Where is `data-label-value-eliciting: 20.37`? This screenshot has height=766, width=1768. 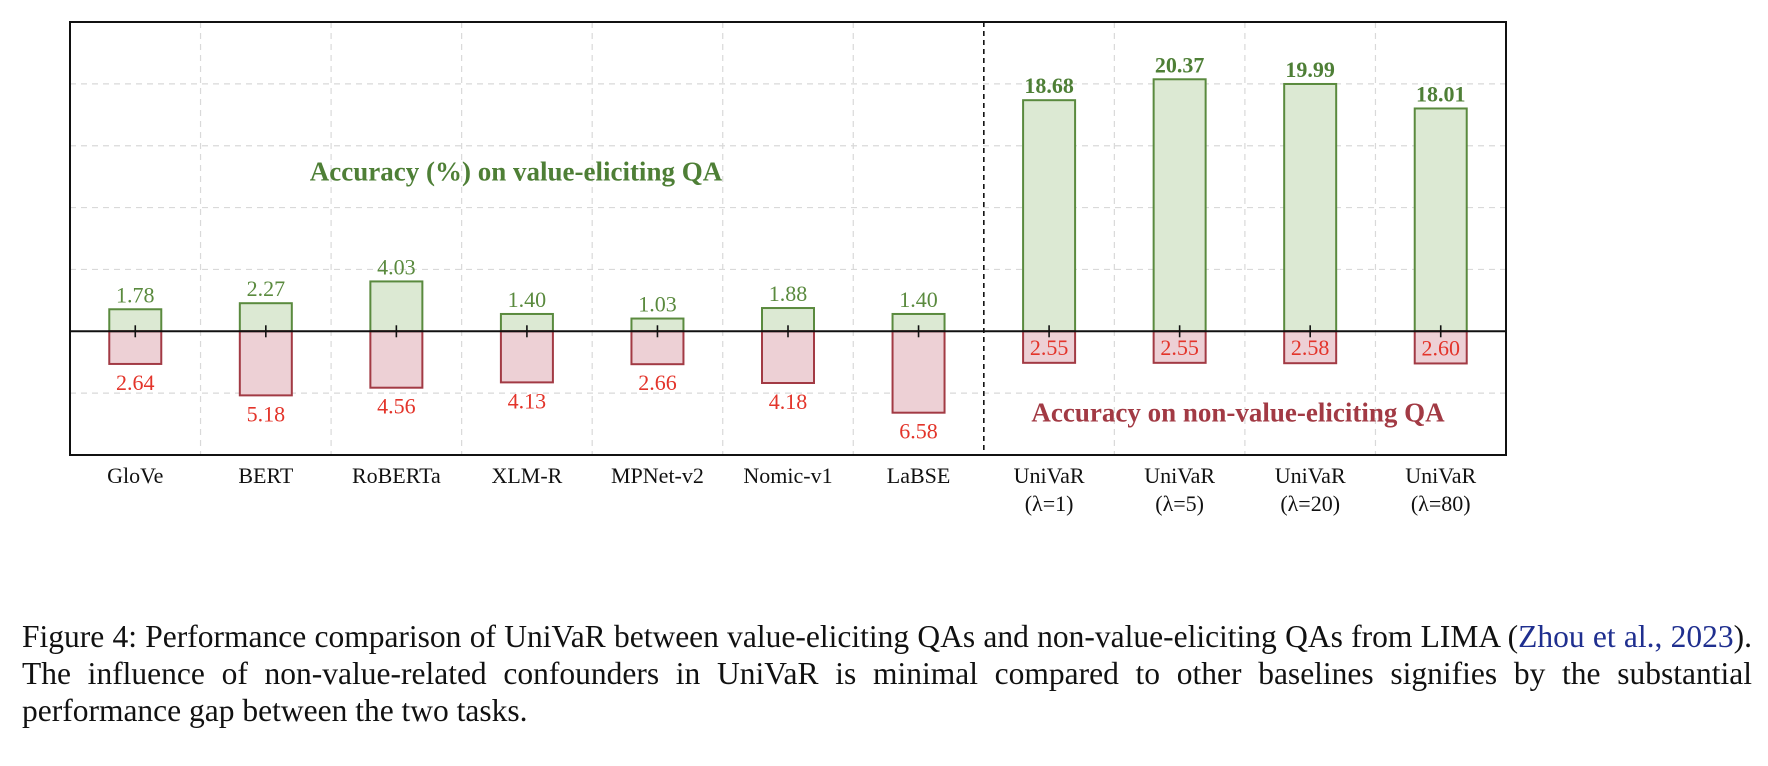
data-label-value-eliciting: 20.37 is located at coordinates (1180, 64).